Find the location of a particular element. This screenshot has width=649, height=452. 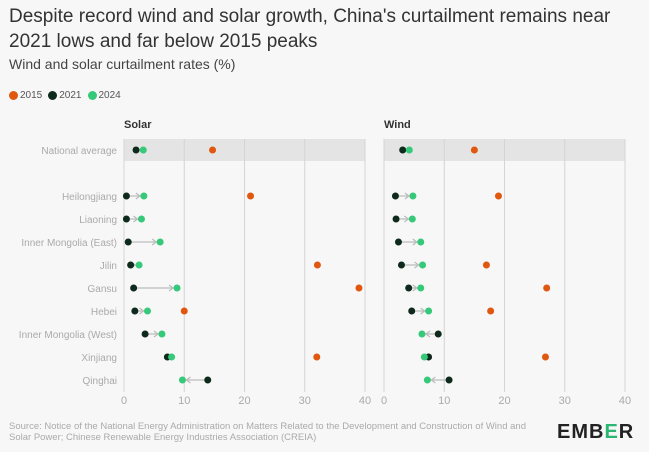

category-label: Gansu is located at coordinates (102, 289).